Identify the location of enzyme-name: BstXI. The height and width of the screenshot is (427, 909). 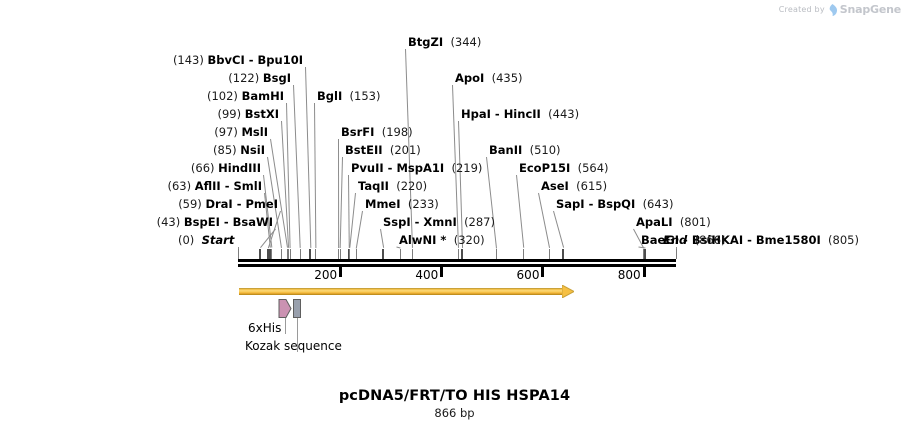
(261, 114).